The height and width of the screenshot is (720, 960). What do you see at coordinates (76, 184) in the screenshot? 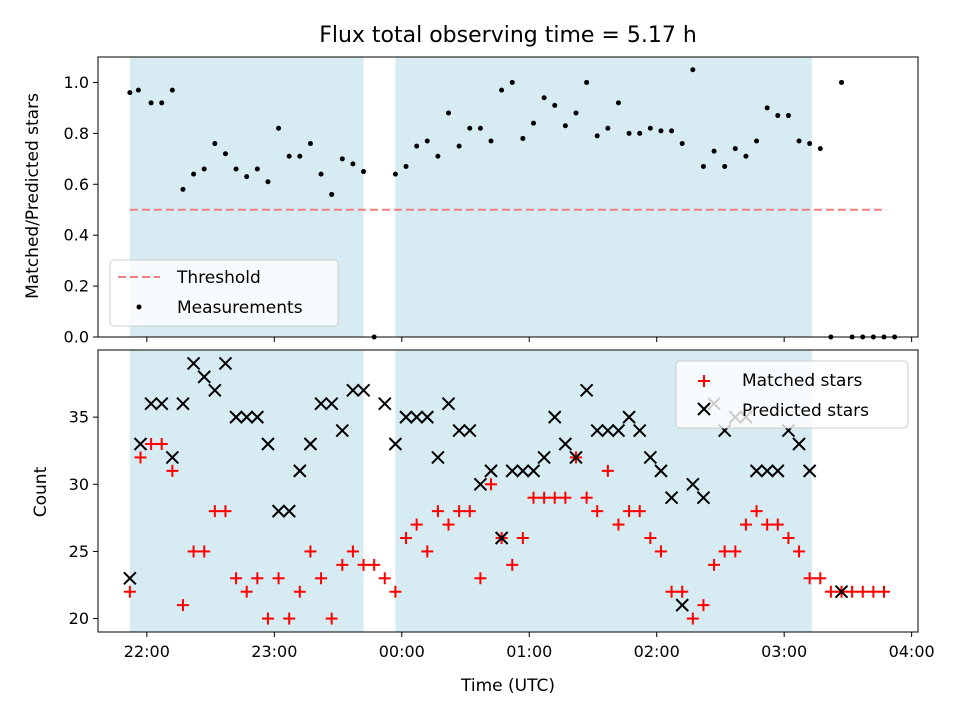
I see `y-tick-label: 0.6` at bounding box center [76, 184].